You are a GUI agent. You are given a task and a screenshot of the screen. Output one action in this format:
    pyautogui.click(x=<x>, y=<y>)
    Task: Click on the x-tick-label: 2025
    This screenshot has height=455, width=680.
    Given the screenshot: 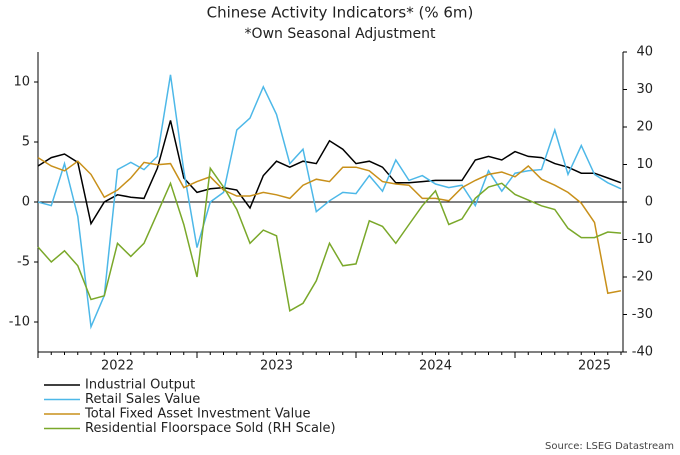 What is the action you would take?
    pyautogui.click(x=594, y=366)
    